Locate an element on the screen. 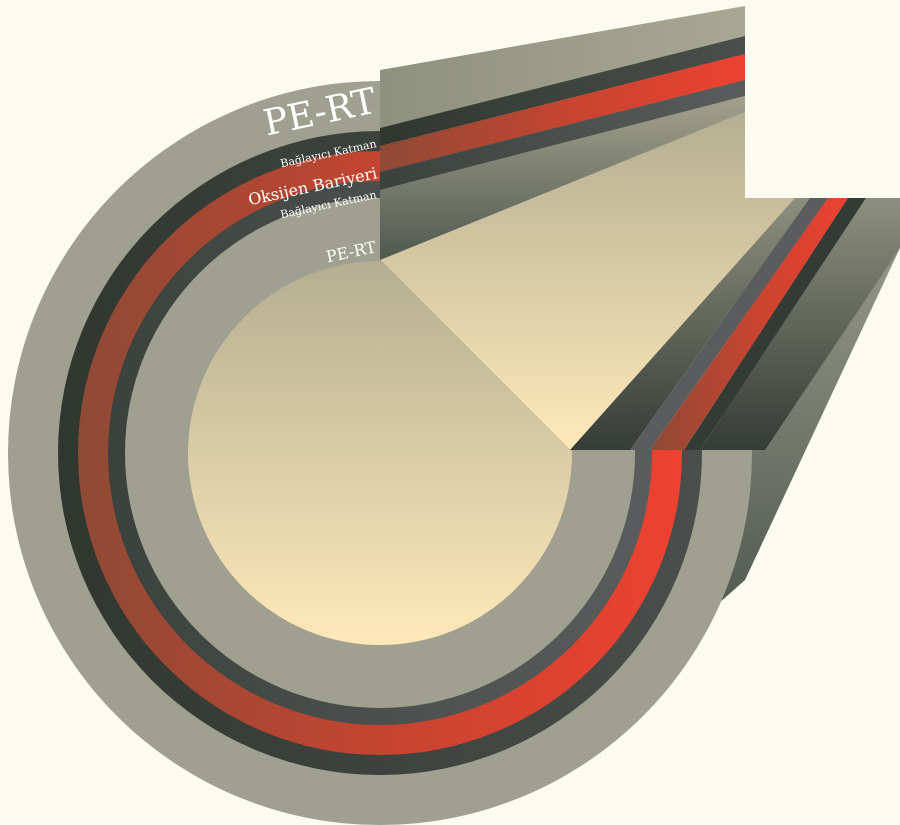 The image size is (900, 825). inner-sloped-face is located at coordinates (562, 178).